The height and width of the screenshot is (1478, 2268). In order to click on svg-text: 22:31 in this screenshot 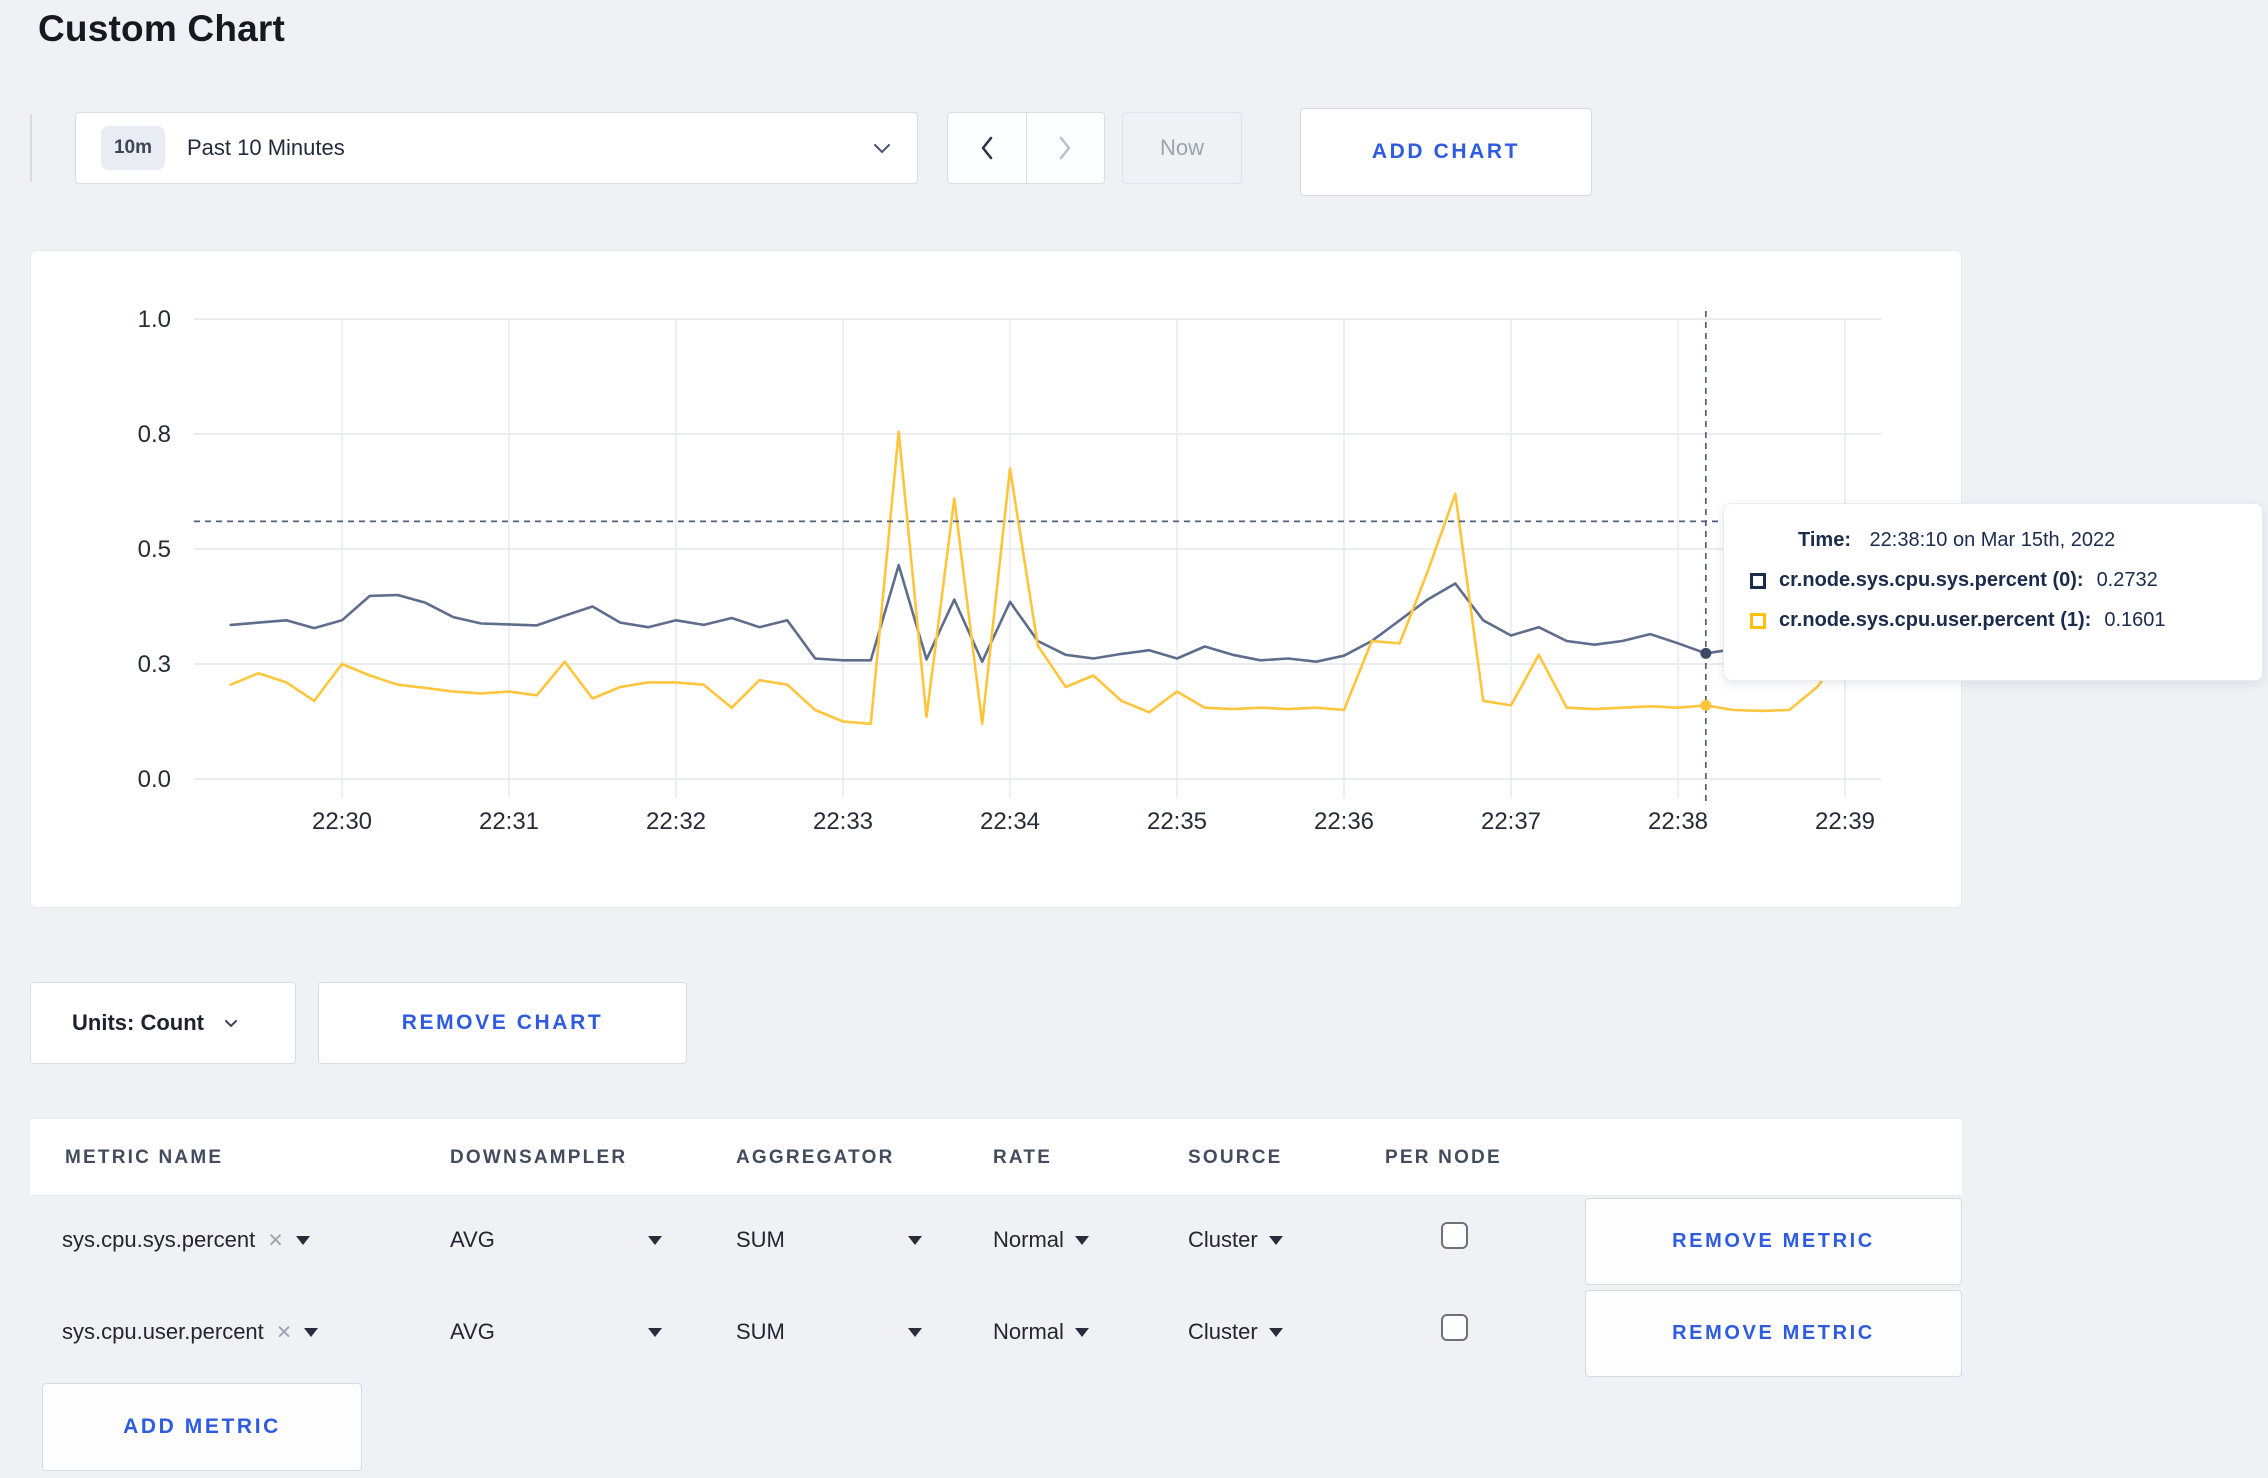, I will do `click(509, 821)`.